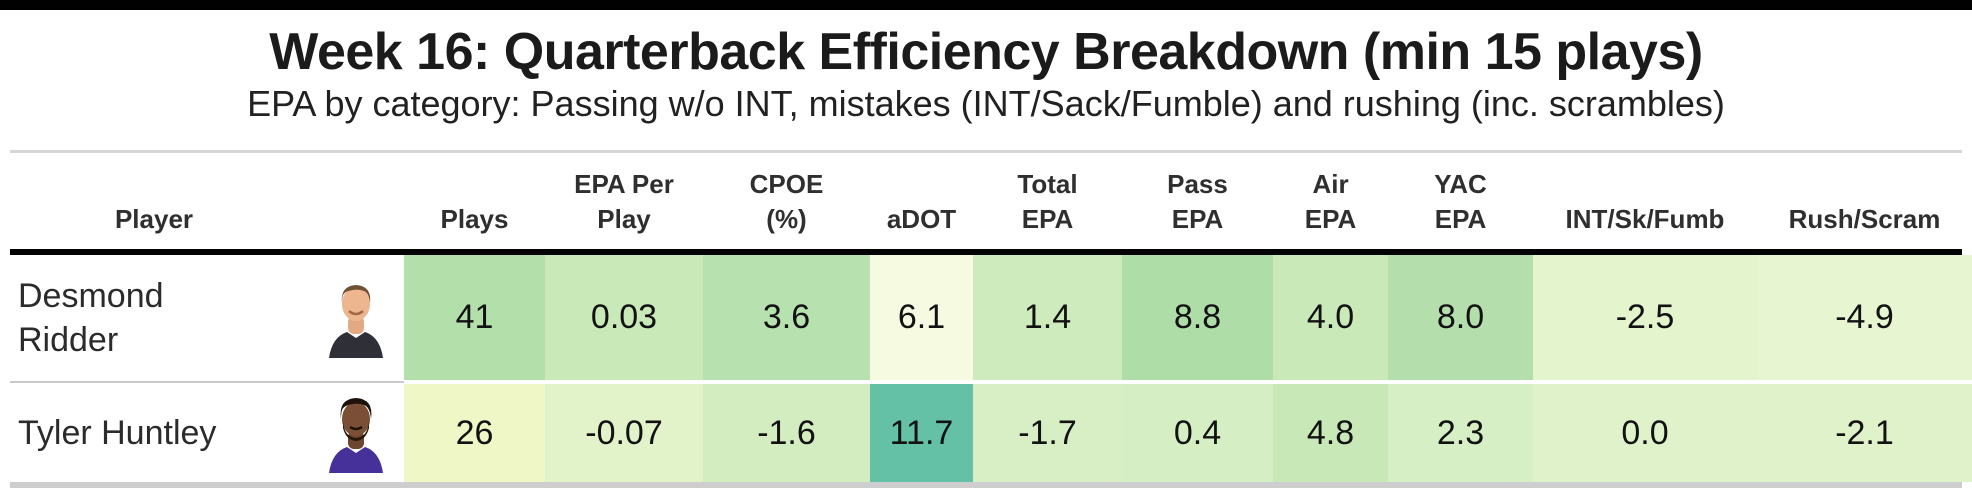 The width and height of the screenshot is (1972, 502). I want to click on column-header-cpoe: CPOE (%), so click(786, 201).